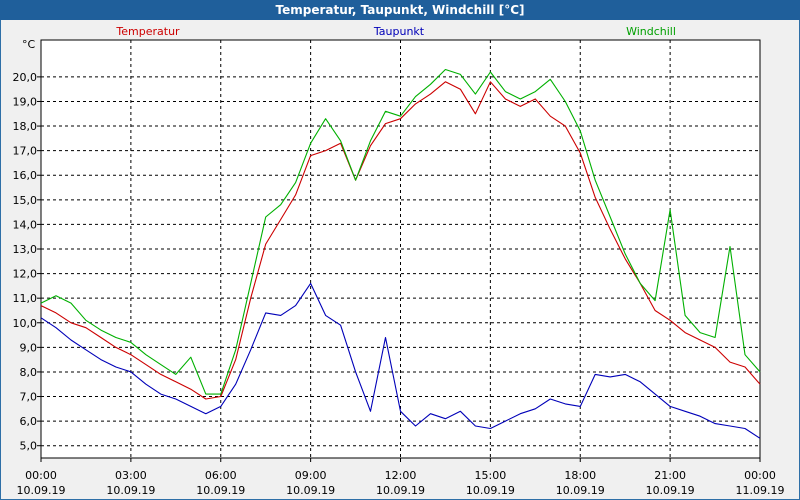  What do you see at coordinates (29, 397) in the screenshot?
I see `y-tick-label: 7,0` at bounding box center [29, 397].